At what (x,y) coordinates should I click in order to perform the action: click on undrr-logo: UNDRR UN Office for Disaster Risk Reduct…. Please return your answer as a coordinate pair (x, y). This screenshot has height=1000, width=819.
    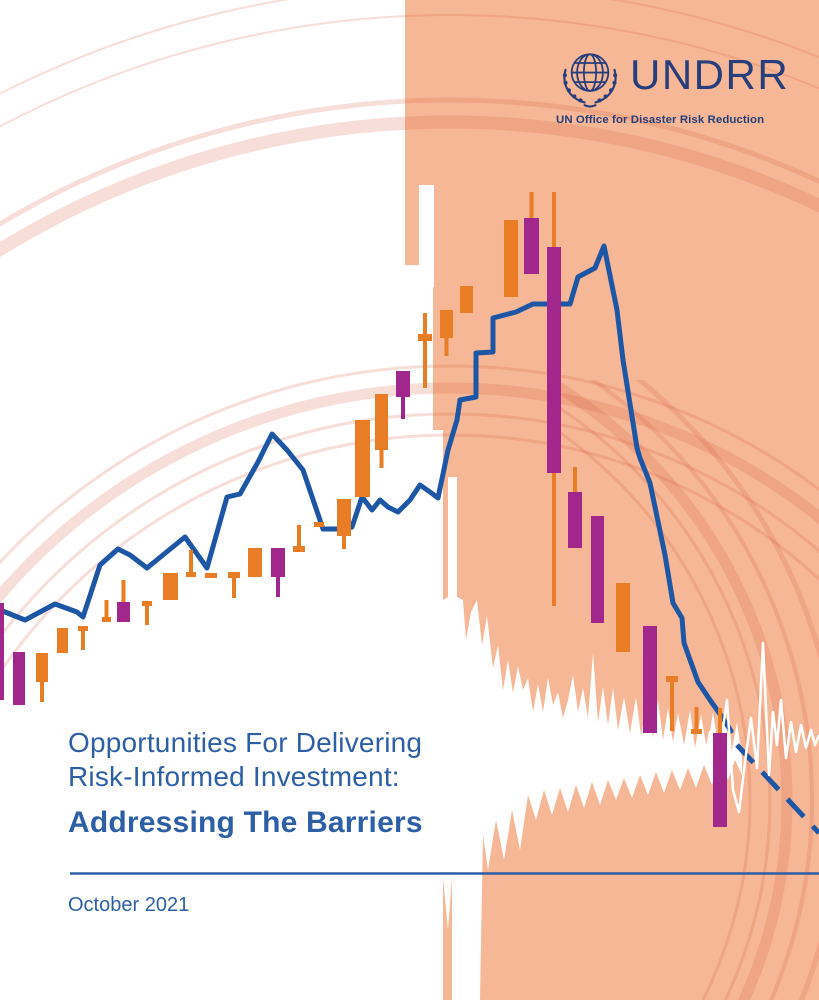
    Looking at the image, I should click on (673, 85).